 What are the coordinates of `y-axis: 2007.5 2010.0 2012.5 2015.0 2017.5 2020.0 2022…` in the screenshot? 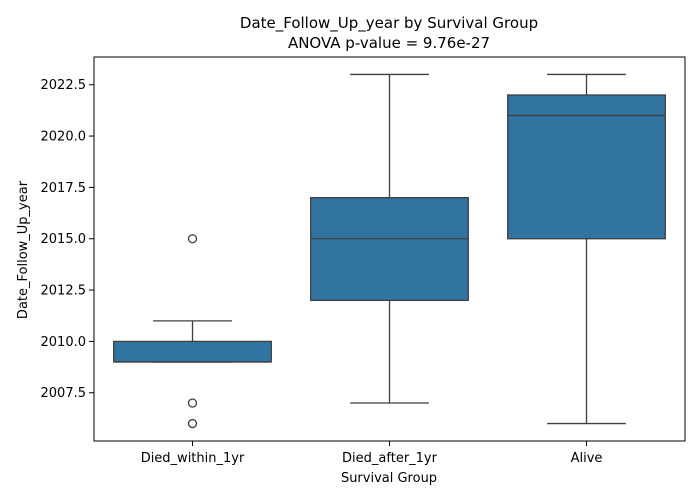 It's located at (67, 239).